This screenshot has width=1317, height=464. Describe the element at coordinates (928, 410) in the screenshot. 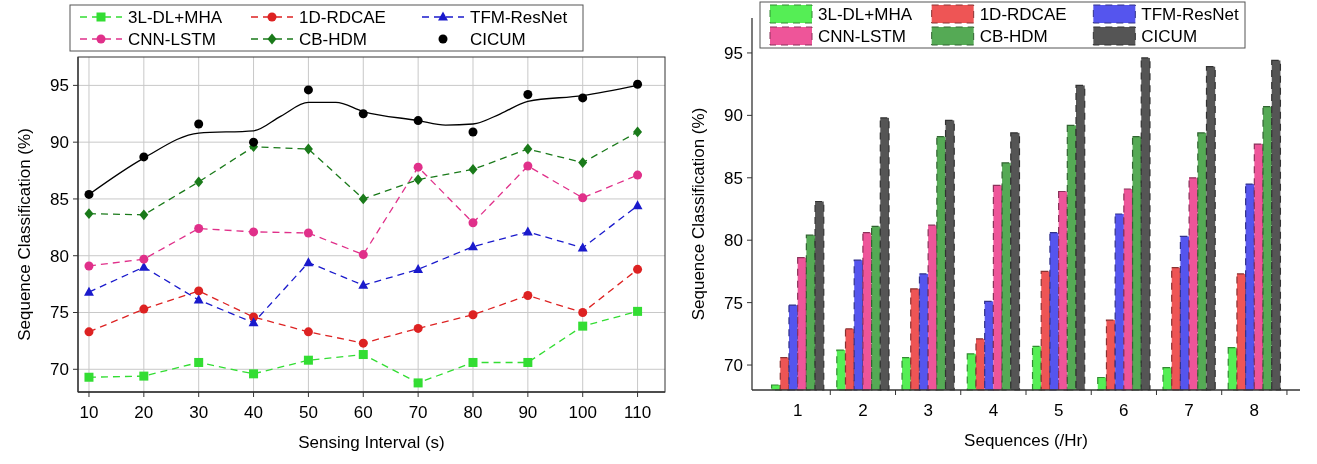

I see `x-tick-label: 3` at that location.